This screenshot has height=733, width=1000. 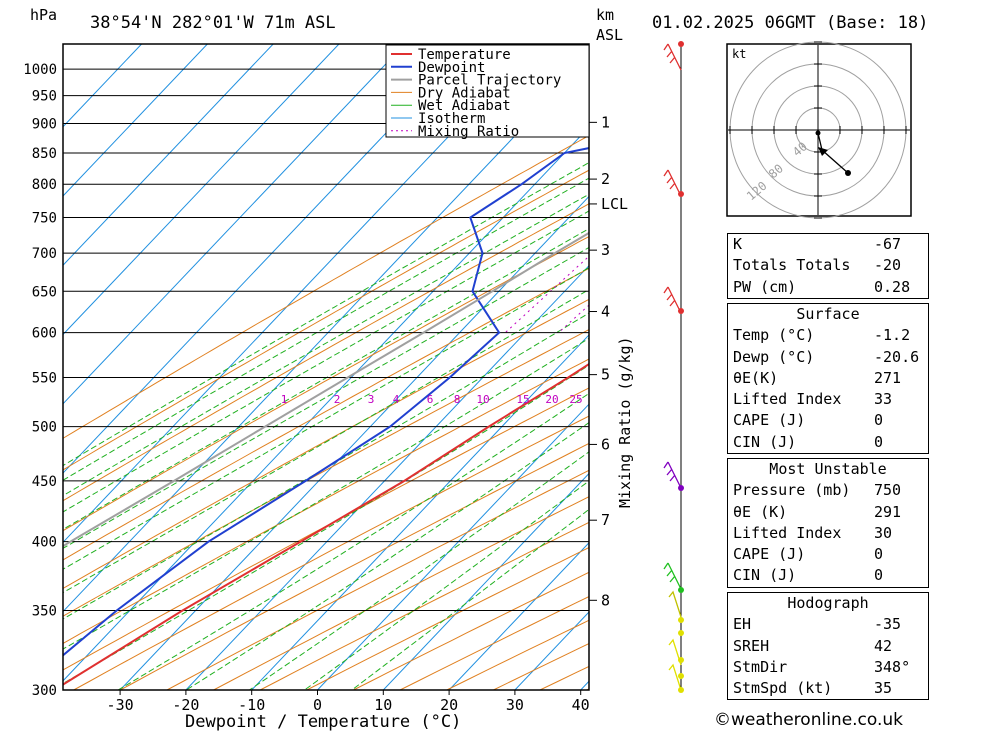 What do you see at coordinates (317, 705) in the screenshot?
I see `x-tick-label: 0` at bounding box center [317, 705].